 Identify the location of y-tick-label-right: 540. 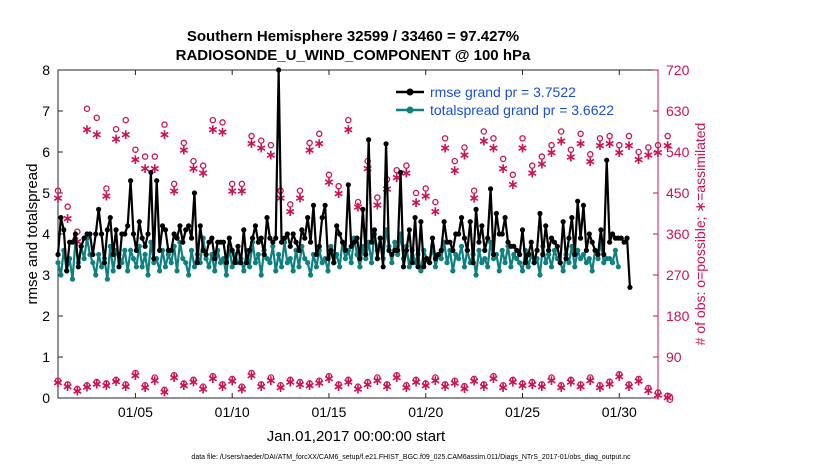
(678, 152).